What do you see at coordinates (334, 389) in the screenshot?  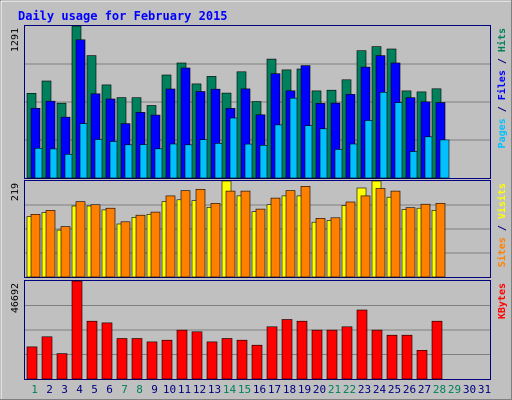 I see `x-tick-label: 21` at bounding box center [334, 389].